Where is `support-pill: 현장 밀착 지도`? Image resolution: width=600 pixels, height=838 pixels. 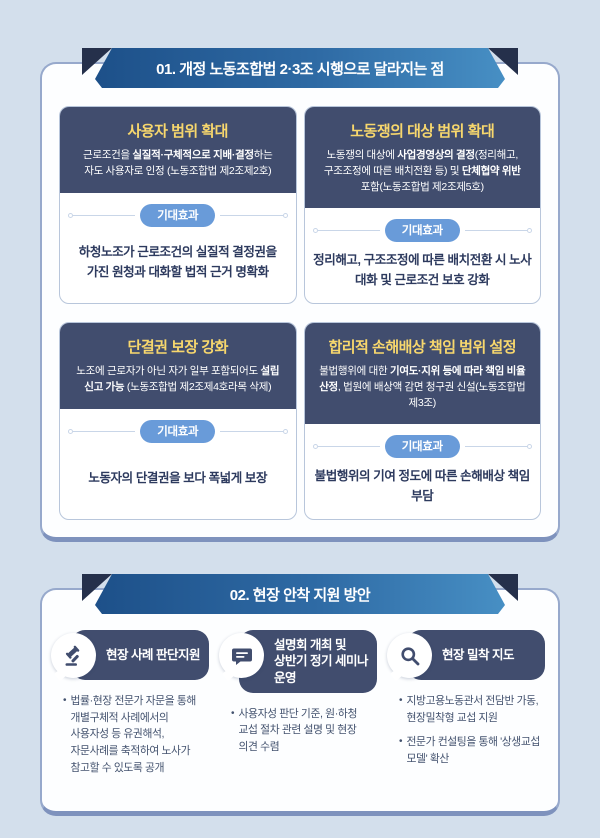 support-pill: 현장 밀착 지도 is located at coordinates (476, 655).